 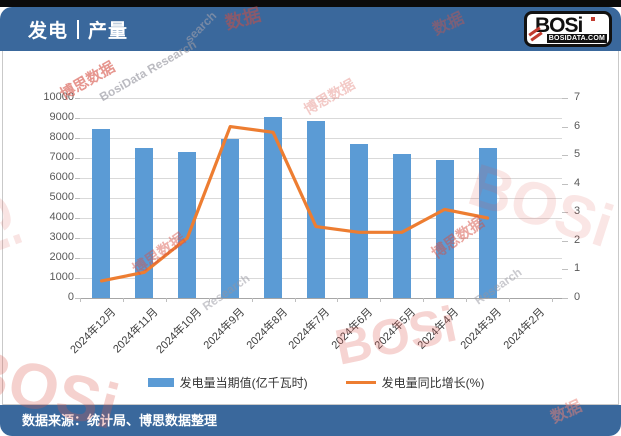 I want to click on right-axis-label axis-label: 5, so click(x=577, y=154).